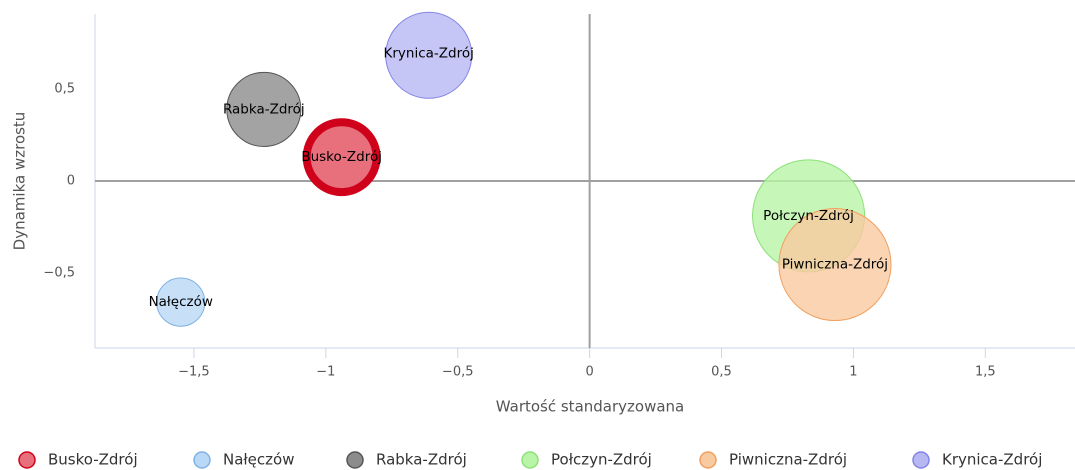 This screenshot has width=1075, height=470. What do you see at coordinates (589, 372) in the screenshot?
I see `x-tick-label: 0` at bounding box center [589, 372].